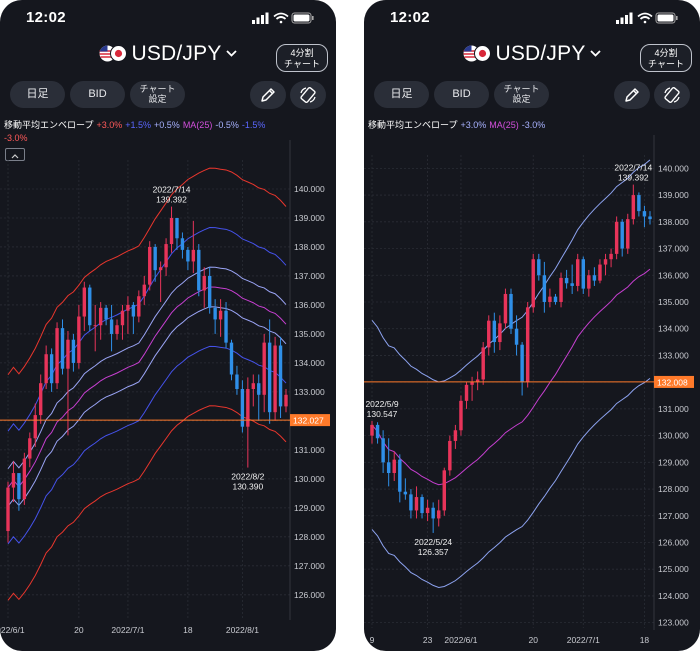 The height and width of the screenshot is (651, 700). Describe the element at coordinates (302, 18) in the screenshot. I see `battery-icon` at that location.